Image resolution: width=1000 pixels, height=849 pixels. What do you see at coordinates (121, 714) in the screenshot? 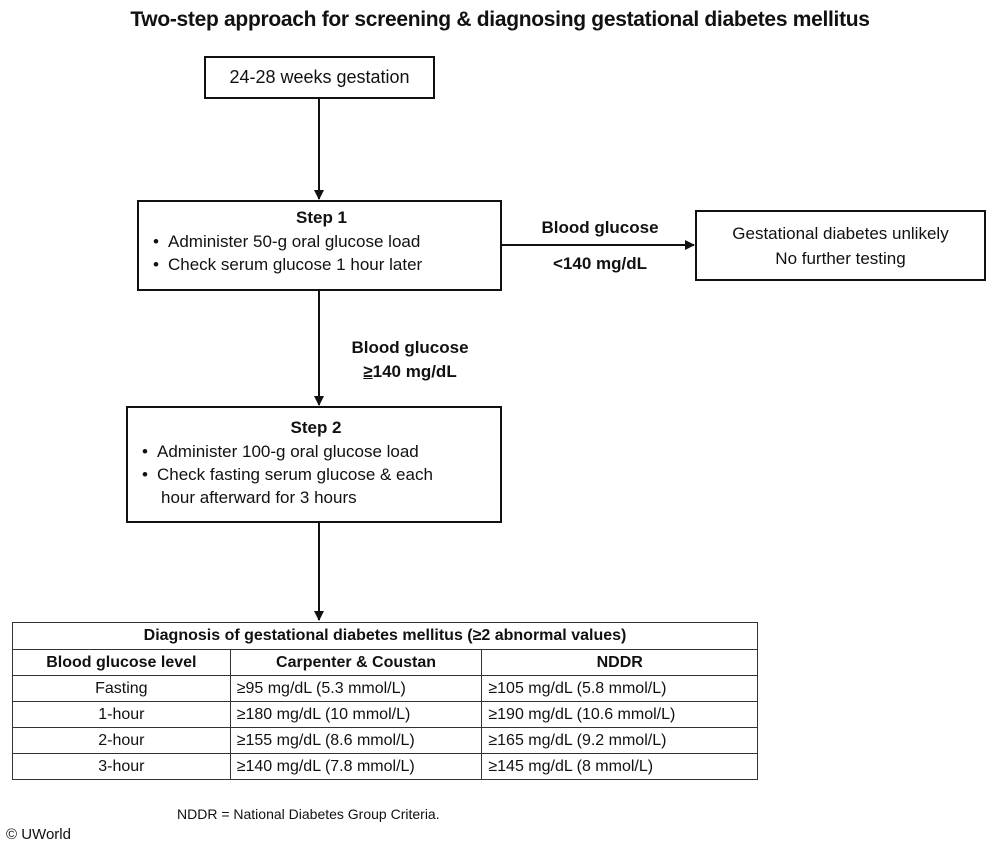
I see `table-cell: 1-hour` at bounding box center [121, 714].